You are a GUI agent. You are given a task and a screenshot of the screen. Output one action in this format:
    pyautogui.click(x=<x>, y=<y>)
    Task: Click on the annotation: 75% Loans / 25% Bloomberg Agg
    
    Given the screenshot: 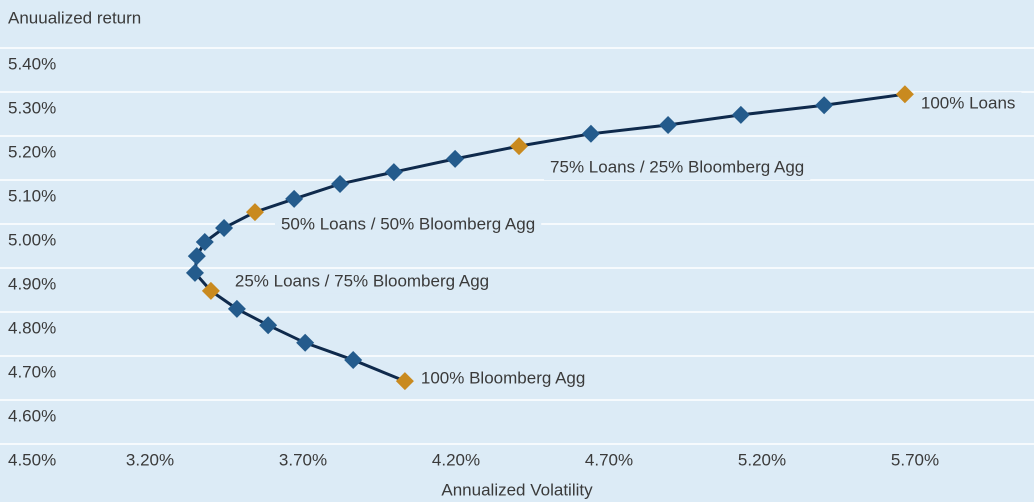 What is the action you would take?
    pyautogui.click(x=677, y=167)
    